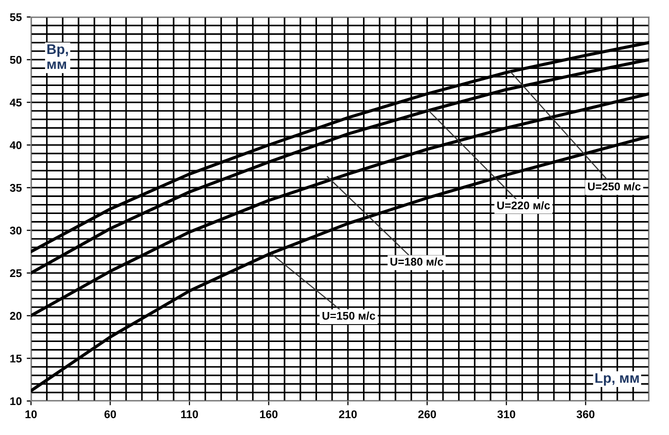 Image resolution: width=669 pixels, height=435 pixels. I want to click on annotation: U=250 м/с, so click(614, 186).